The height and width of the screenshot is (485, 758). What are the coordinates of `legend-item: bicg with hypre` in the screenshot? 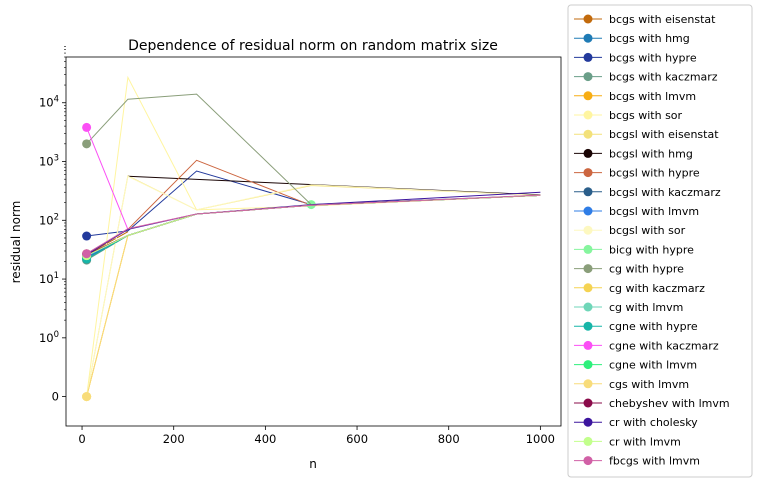 It's located at (634, 249).